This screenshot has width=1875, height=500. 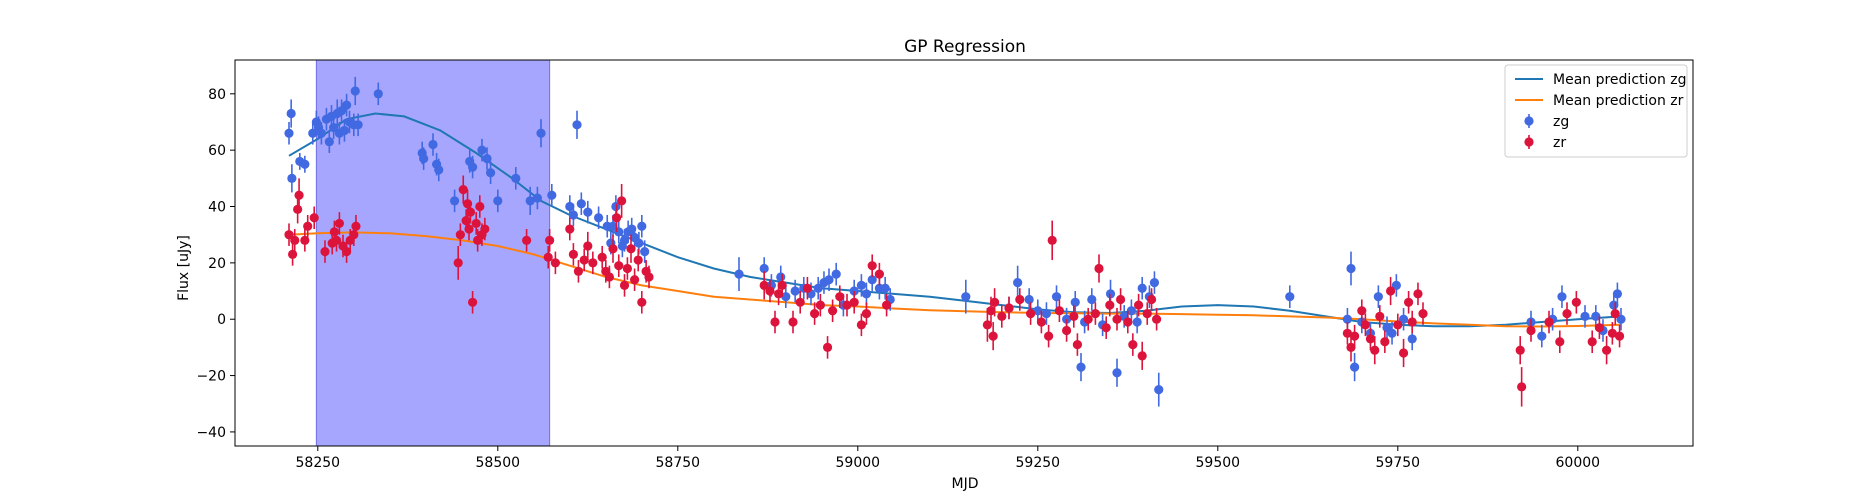 I want to click on x-tick-label: 59250, so click(x=1038, y=463).